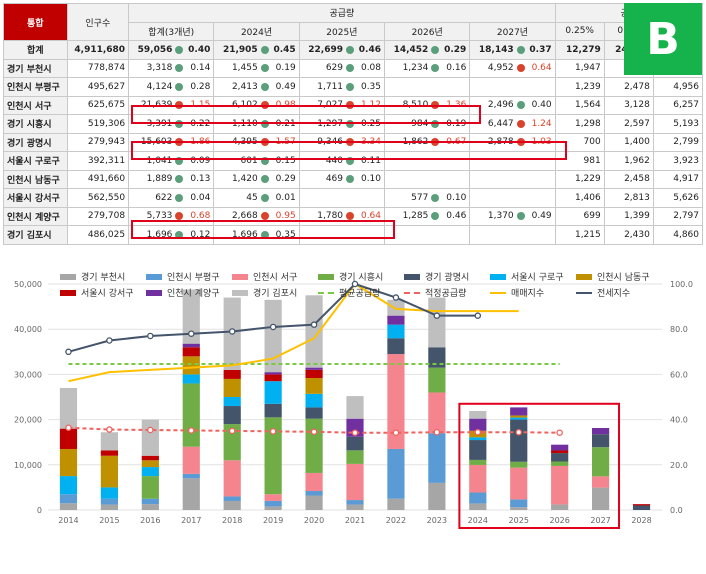 This screenshot has height=574, width=706. What do you see at coordinates (579, 161) in the screenshot?
I see `threshold-cell: 981` at bounding box center [579, 161].